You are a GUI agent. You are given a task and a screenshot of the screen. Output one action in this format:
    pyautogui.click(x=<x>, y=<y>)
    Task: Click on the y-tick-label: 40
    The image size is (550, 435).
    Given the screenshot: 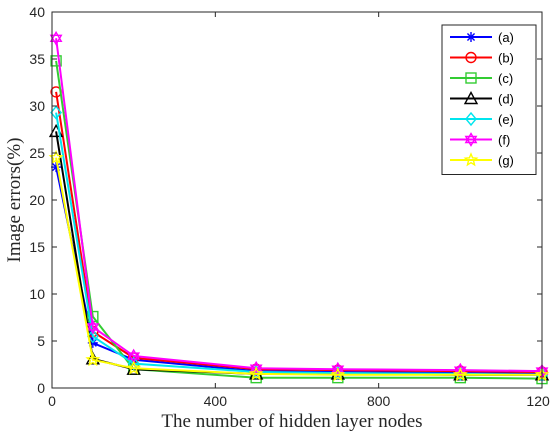 What is the action you would take?
    pyautogui.click(x=37, y=12)
    